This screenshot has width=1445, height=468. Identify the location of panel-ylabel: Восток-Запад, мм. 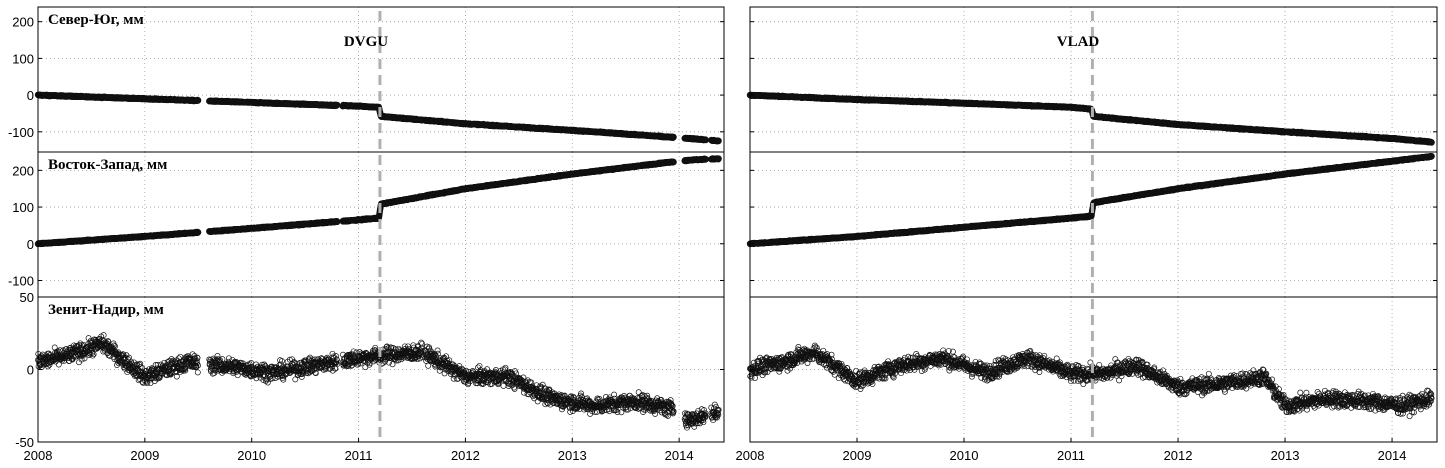
(107, 165).